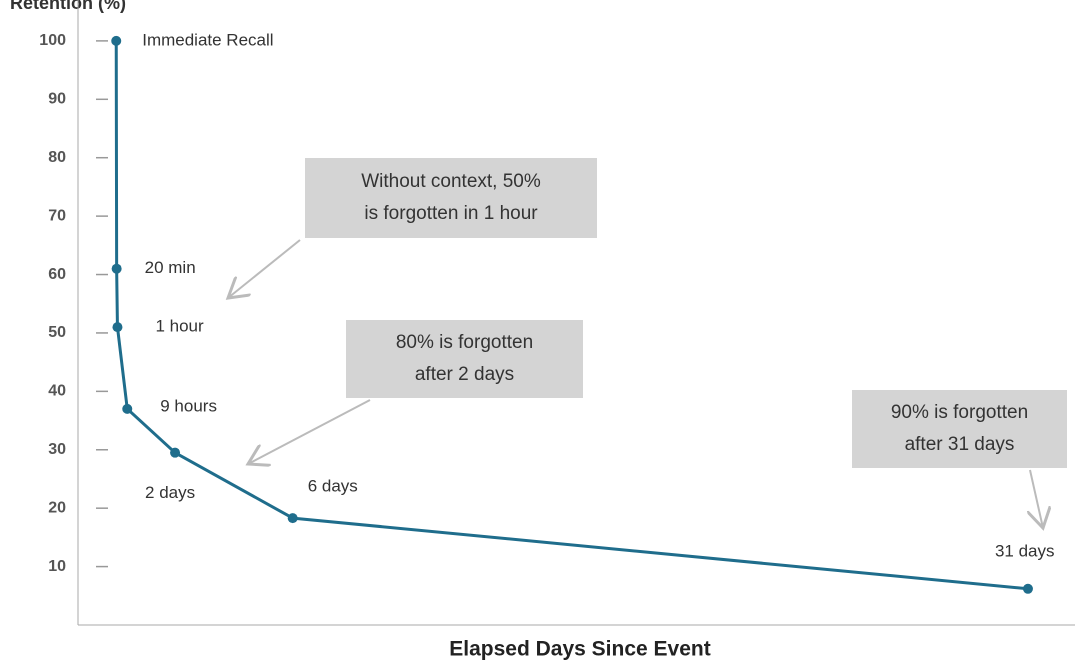 The height and width of the screenshot is (662, 1075). What do you see at coordinates (464, 342) in the screenshot?
I see `annotation-text: 80% is forgotten` at bounding box center [464, 342].